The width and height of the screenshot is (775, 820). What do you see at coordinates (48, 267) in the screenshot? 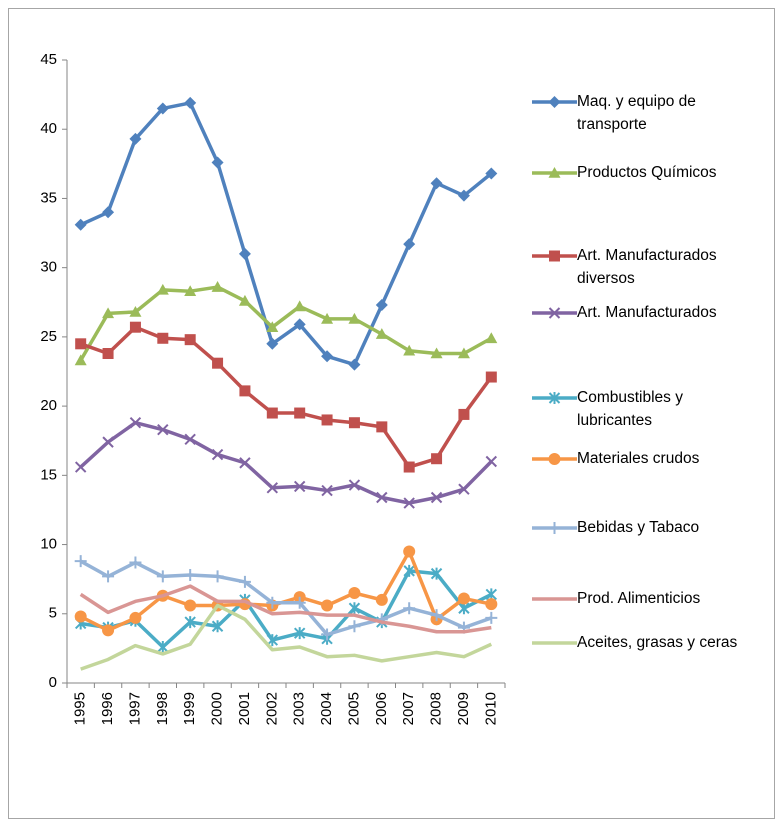
I see `y-tick-label: 30` at bounding box center [48, 267].